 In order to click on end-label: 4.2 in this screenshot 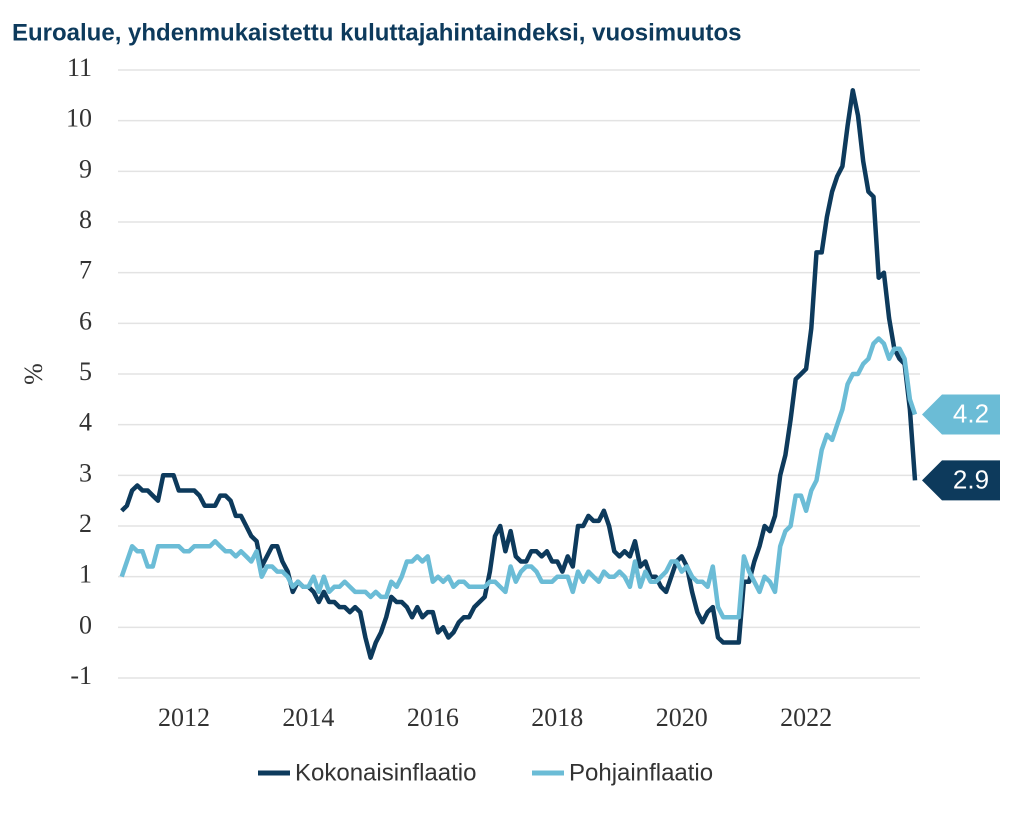, I will do `click(971, 413)`.